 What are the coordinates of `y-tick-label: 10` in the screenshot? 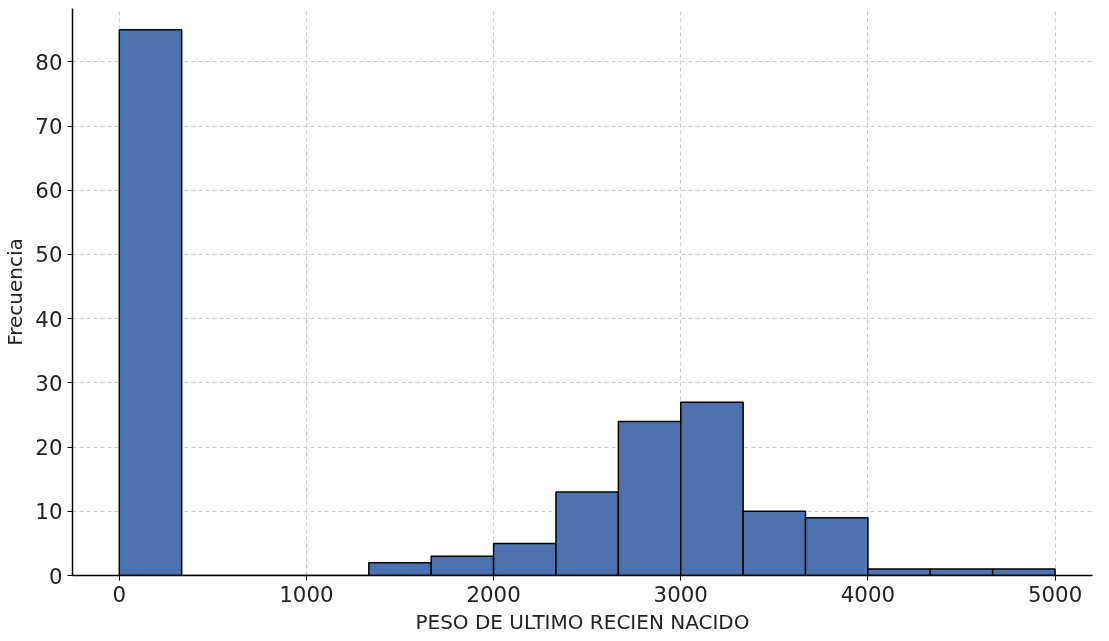 It's located at (49, 512).